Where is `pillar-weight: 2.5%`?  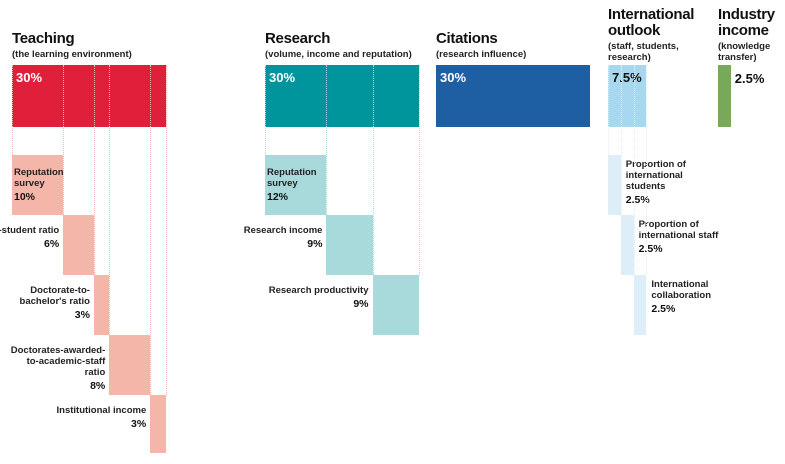
pillar-weight: 2.5% is located at coordinates (749, 78).